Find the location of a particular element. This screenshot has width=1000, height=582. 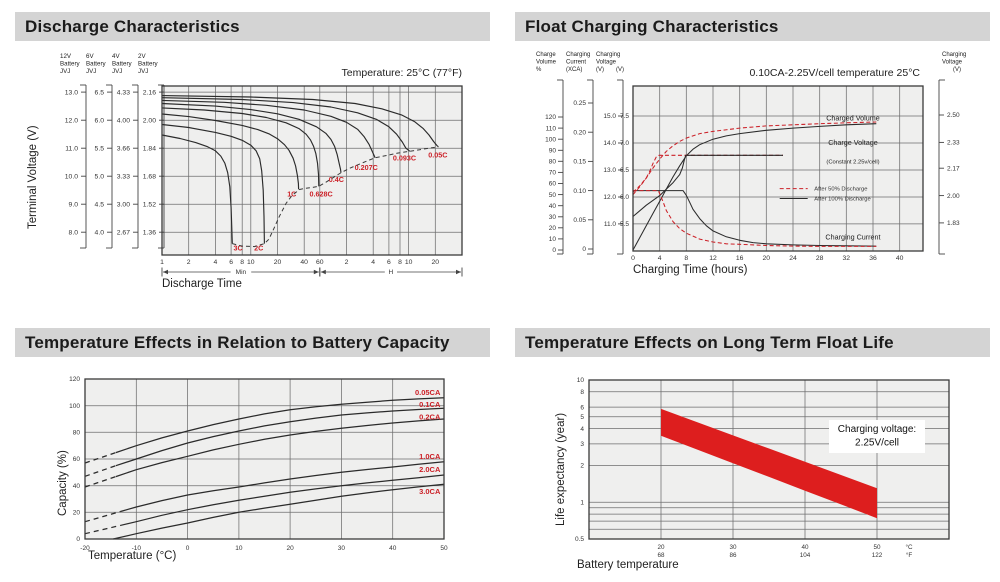

y-tick-label: 8 is located at coordinates (582, 392).